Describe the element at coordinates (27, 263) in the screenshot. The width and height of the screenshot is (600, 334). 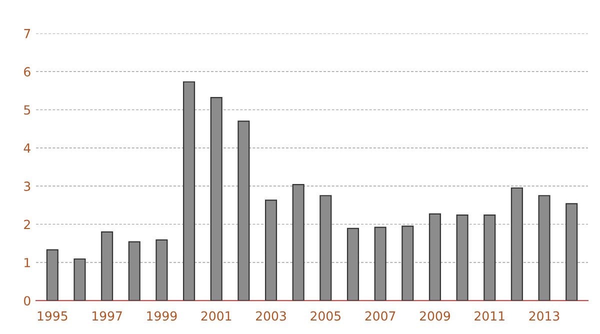
I see `y-tick-label: 1` at that location.